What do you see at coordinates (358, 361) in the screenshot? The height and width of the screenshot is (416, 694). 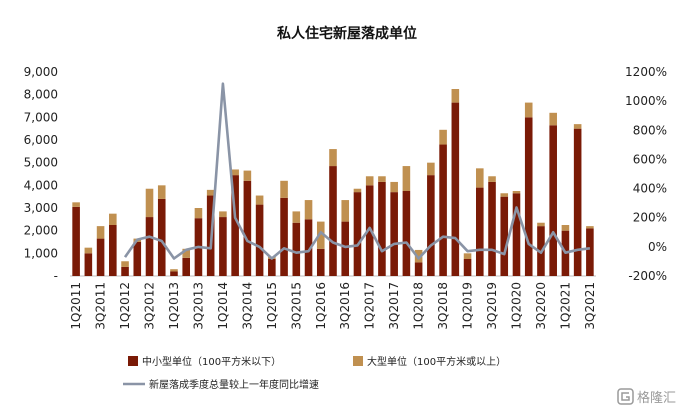 I see `legend-swatch-large` at bounding box center [358, 361].